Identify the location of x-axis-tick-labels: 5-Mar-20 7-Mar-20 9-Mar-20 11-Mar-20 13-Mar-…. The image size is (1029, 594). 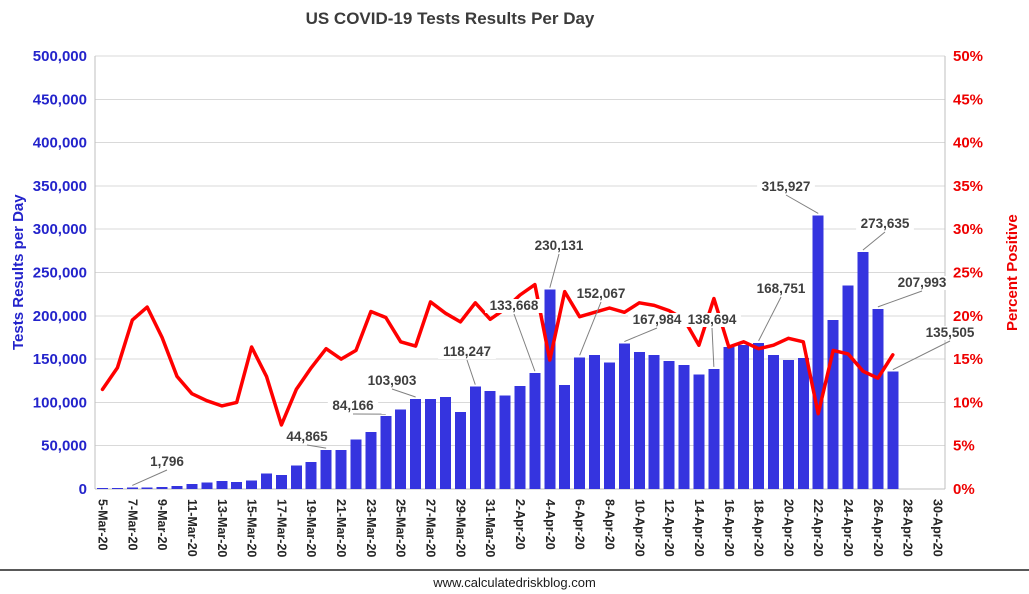
(519, 528).